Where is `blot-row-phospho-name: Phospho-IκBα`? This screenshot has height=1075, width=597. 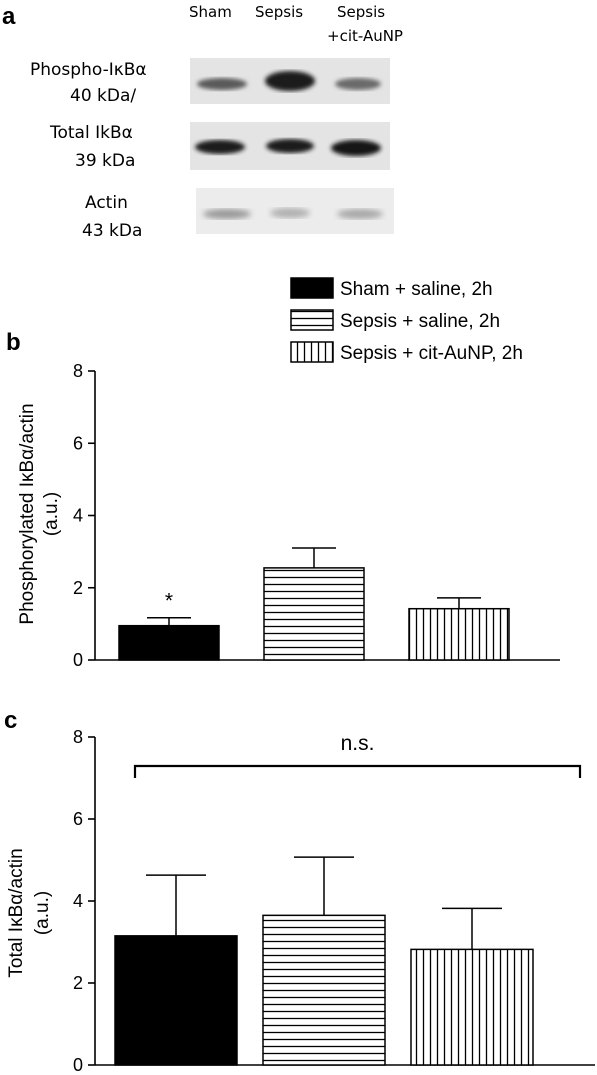
blot-row-phospho-name: Phospho-IκBα is located at coordinates (88, 70).